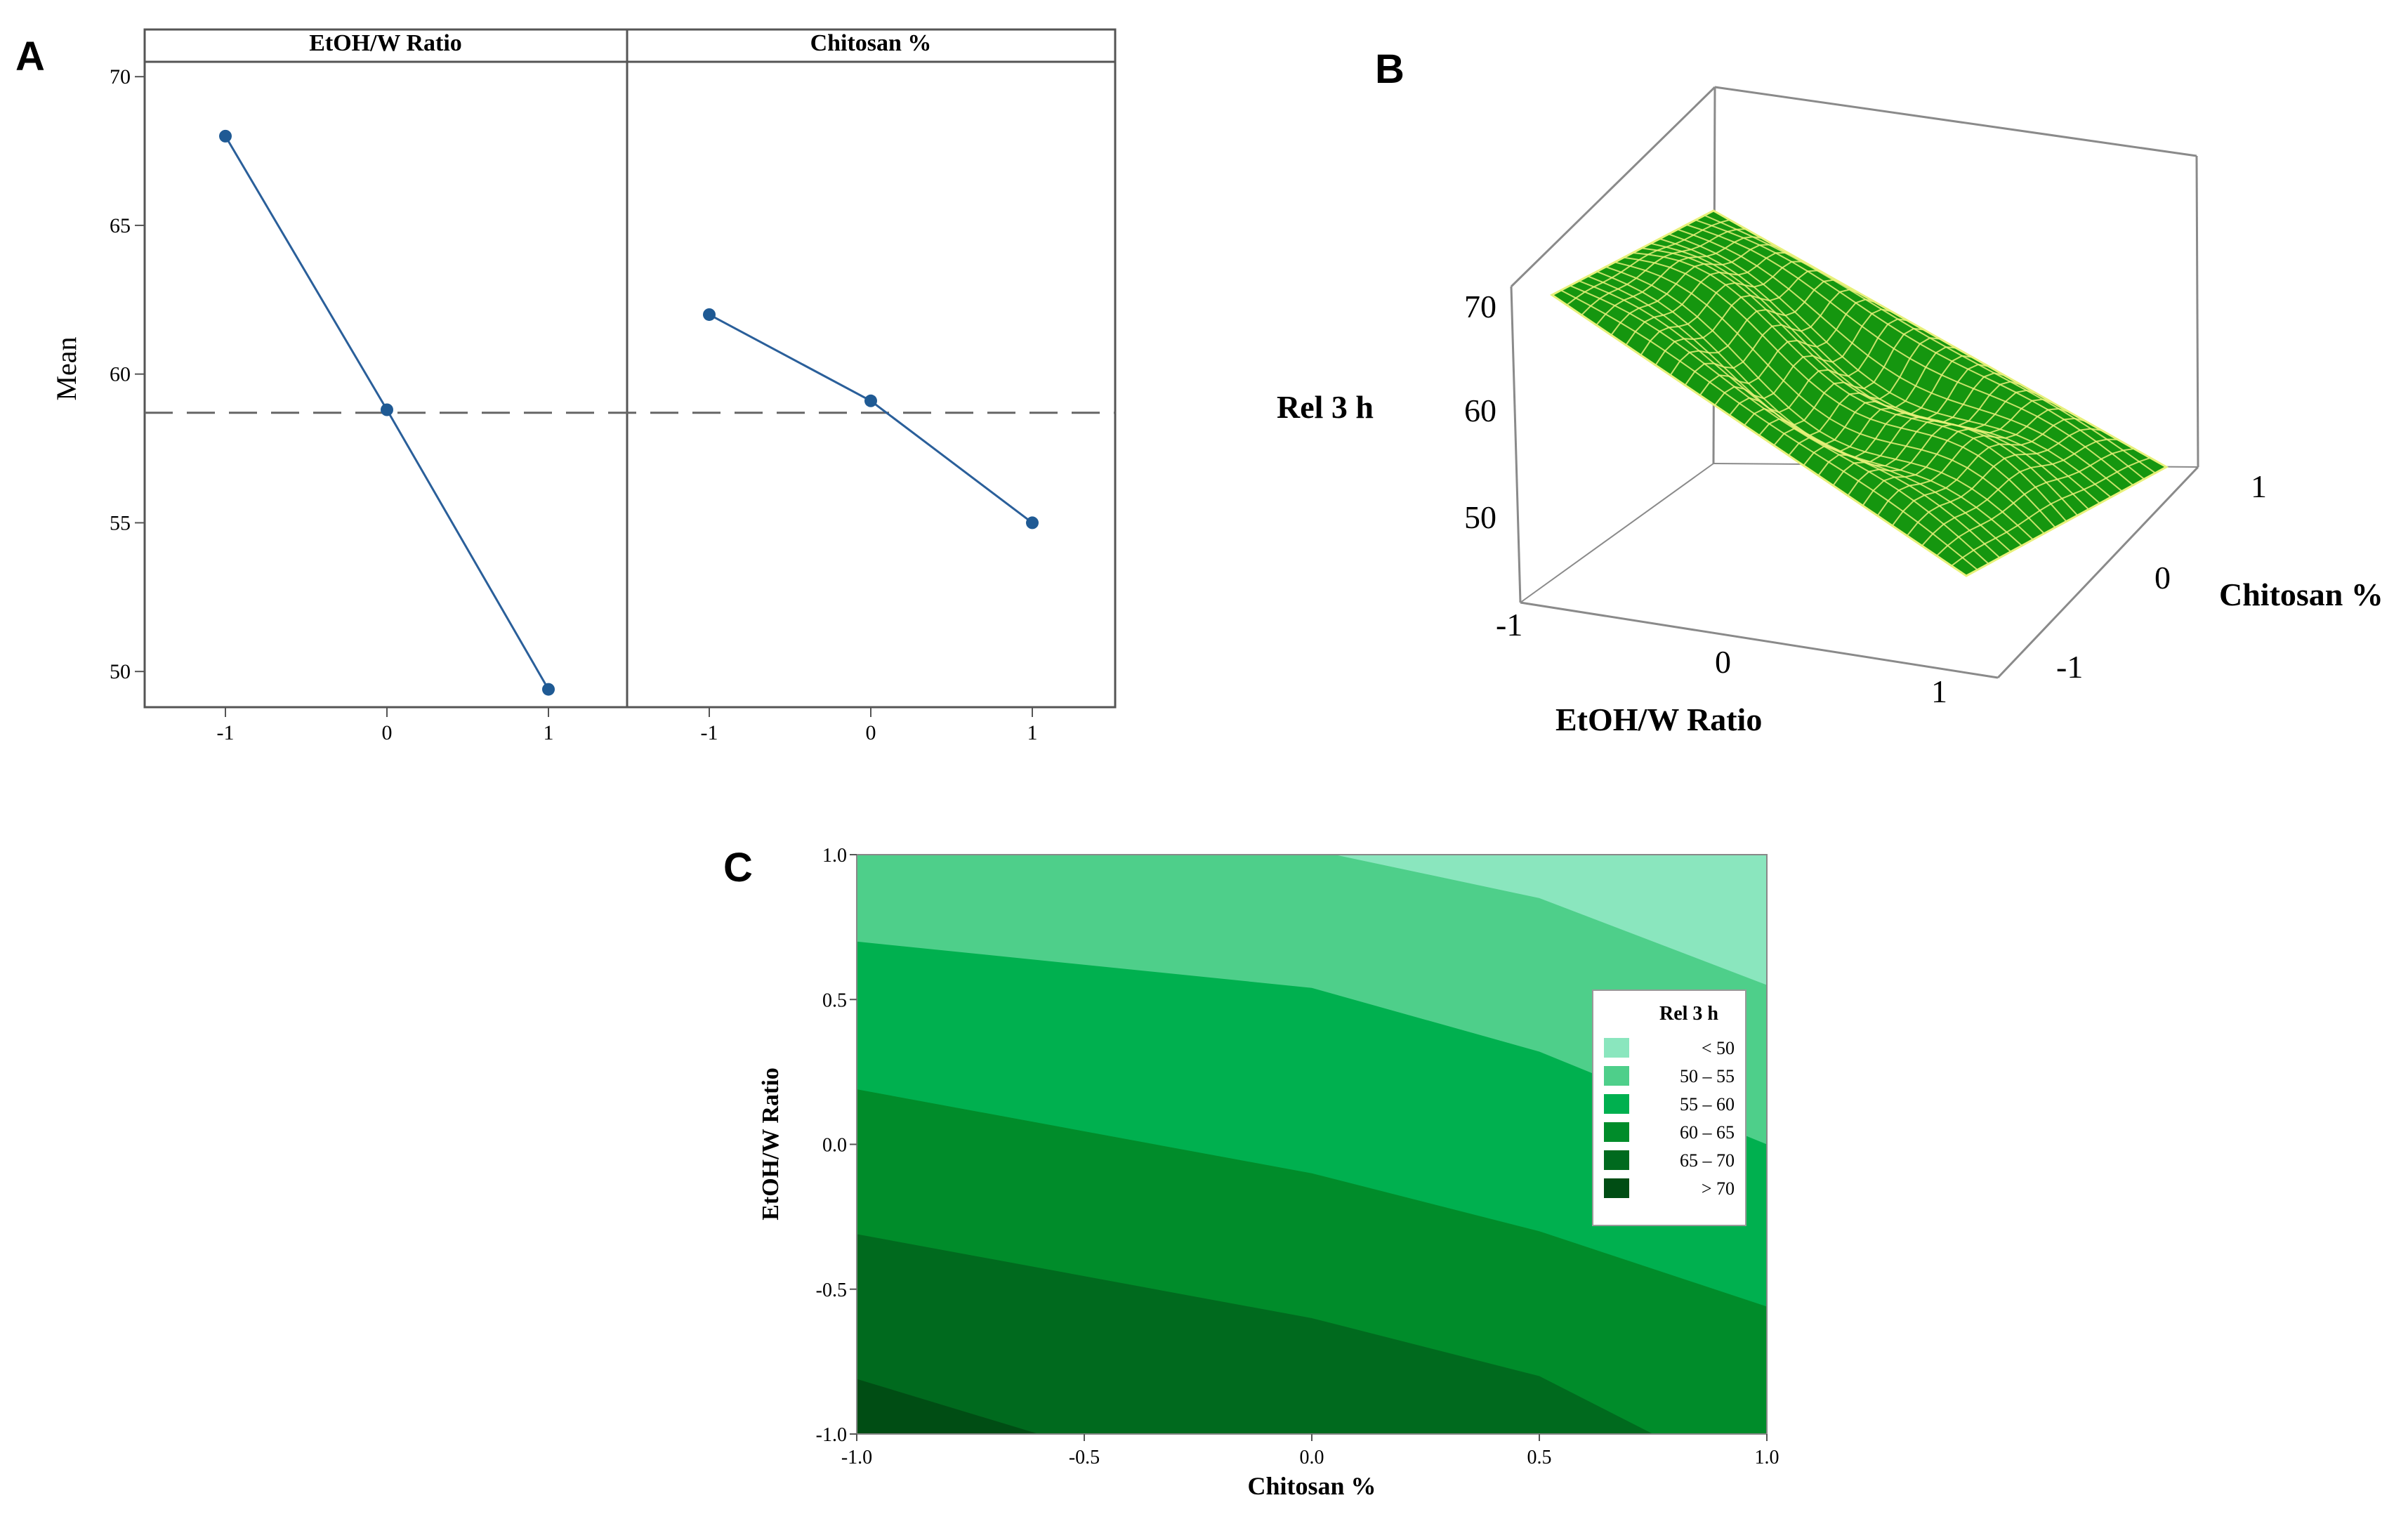  Describe the element at coordinates (2259, 486) in the screenshot. I see `y-tick-1: 1` at that location.